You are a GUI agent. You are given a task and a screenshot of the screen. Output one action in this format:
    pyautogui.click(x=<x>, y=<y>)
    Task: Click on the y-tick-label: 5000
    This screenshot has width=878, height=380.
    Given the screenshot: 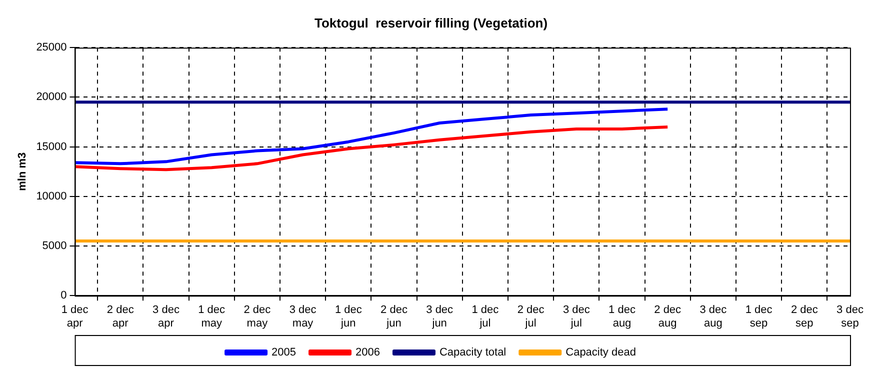 What is the action you would take?
    pyautogui.click(x=54, y=246)
    